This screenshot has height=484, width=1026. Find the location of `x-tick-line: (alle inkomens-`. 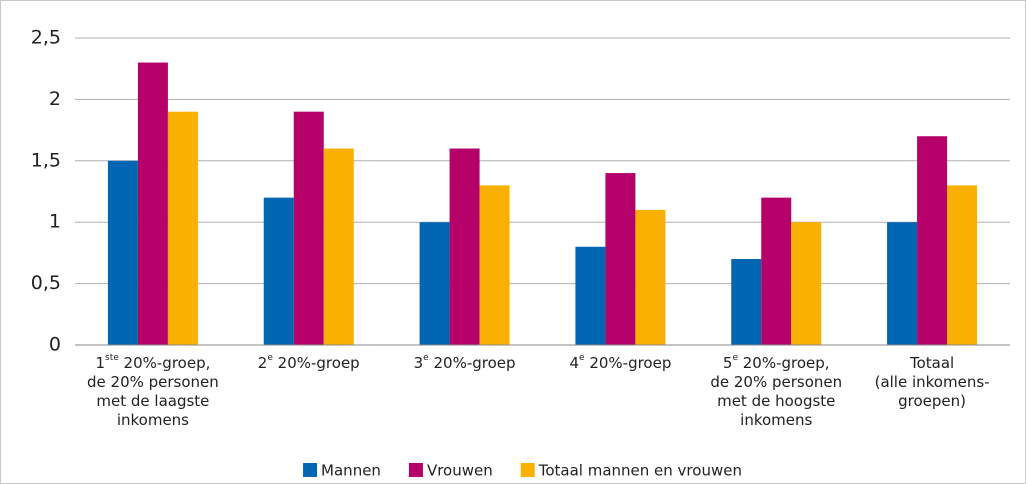

x-tick-line: (alle inkomens- is located at coordinates (932, 382).